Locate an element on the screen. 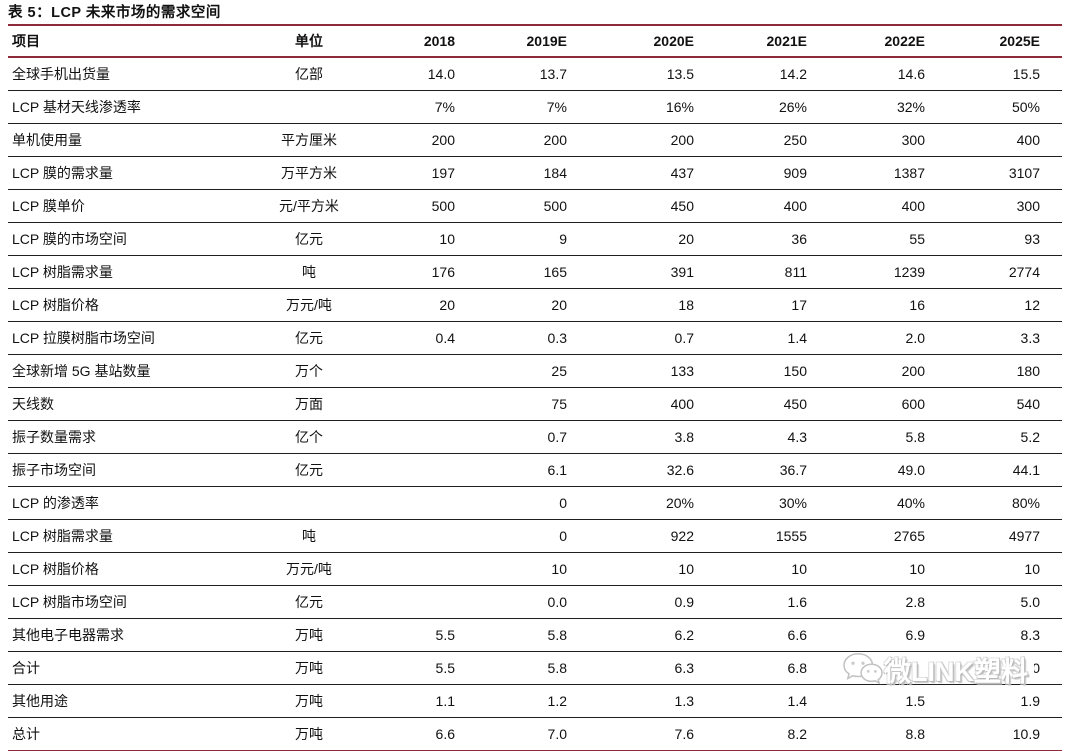 The image size is (1068, 751). cell: 0.7 is located at coordinates (638, 338).